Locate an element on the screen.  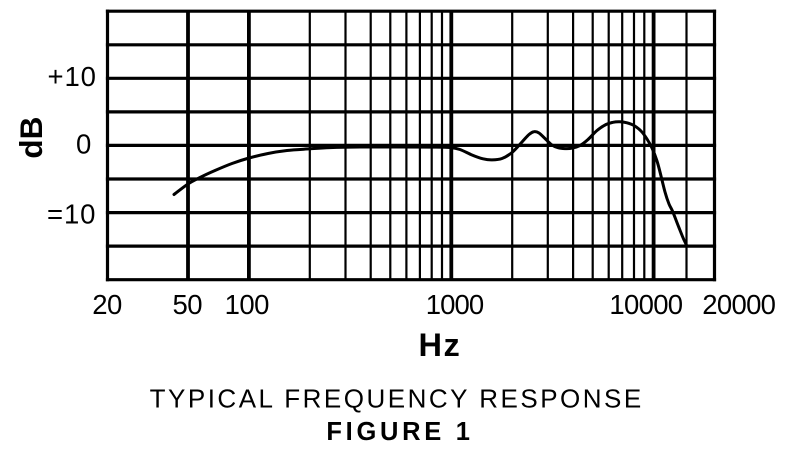
svg-text: +10 is located at coordinates (72, 76).